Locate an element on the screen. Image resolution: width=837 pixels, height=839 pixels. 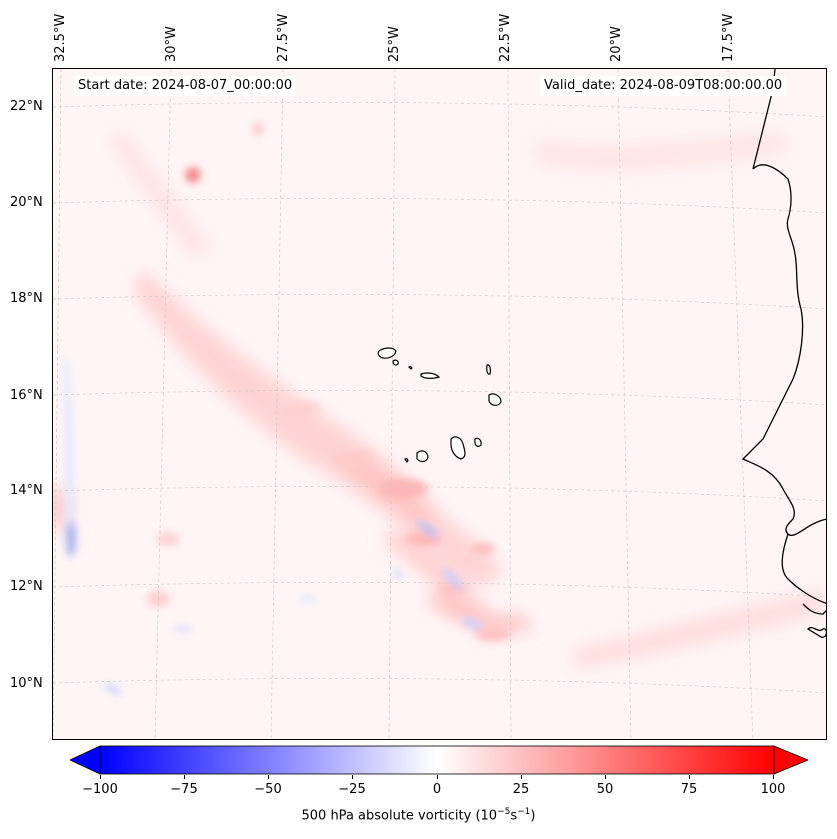
colorbar-label: 500 hPa absolute vorticity (10−5s−1) is located at coordinates (418, 815).